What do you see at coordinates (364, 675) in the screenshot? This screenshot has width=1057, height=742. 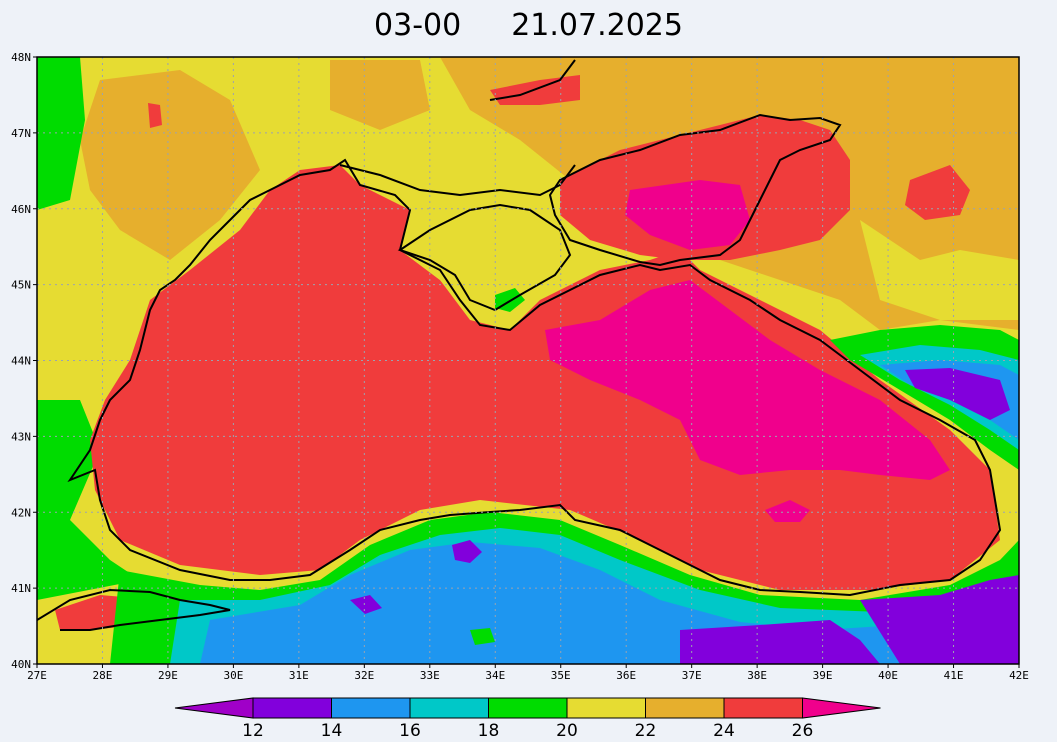 I see `lon-tick-label: 32E` at bounding box center [364, 675].